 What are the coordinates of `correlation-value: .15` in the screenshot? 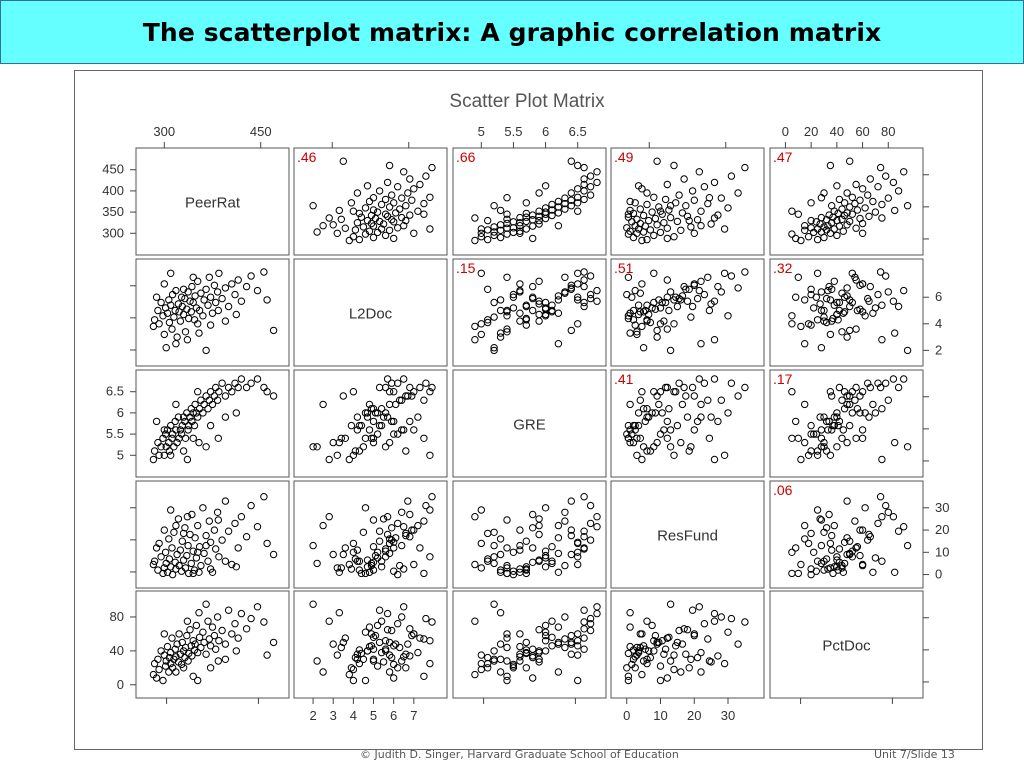 It's located at (466, 268).